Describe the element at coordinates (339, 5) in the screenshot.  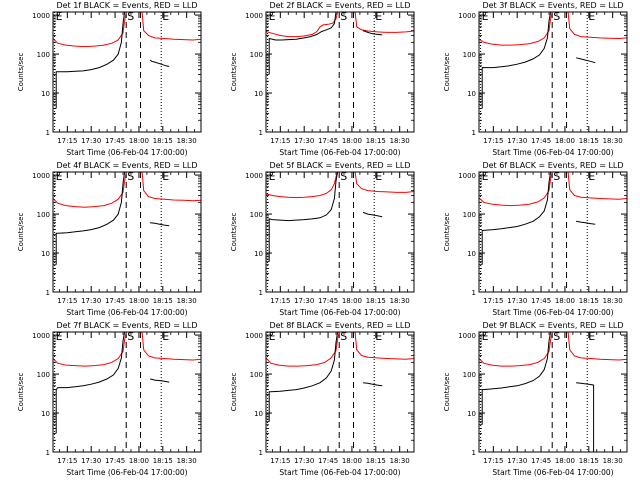
I see `panel-title: Det 2f BLACK = Events, RED = LLD` at that location.